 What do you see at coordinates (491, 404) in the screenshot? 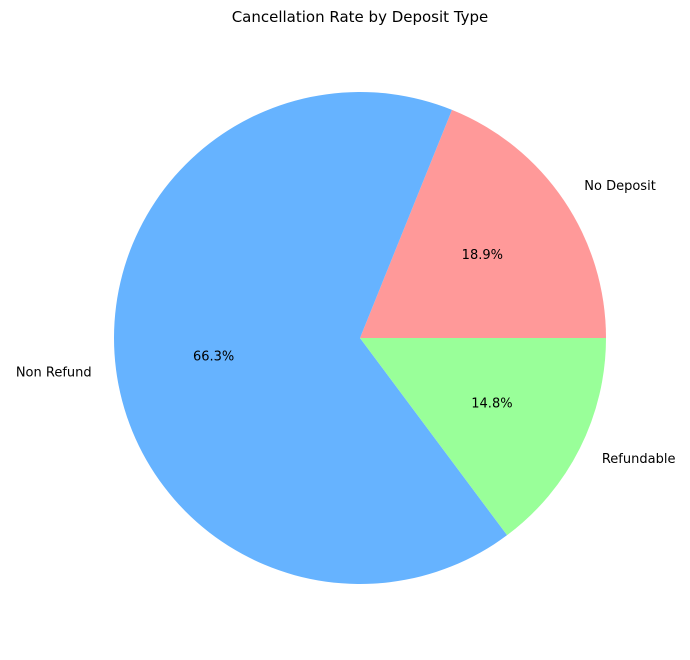
I see `slice-percent-refundable: 14.8%` at bounding box center [491, 404].